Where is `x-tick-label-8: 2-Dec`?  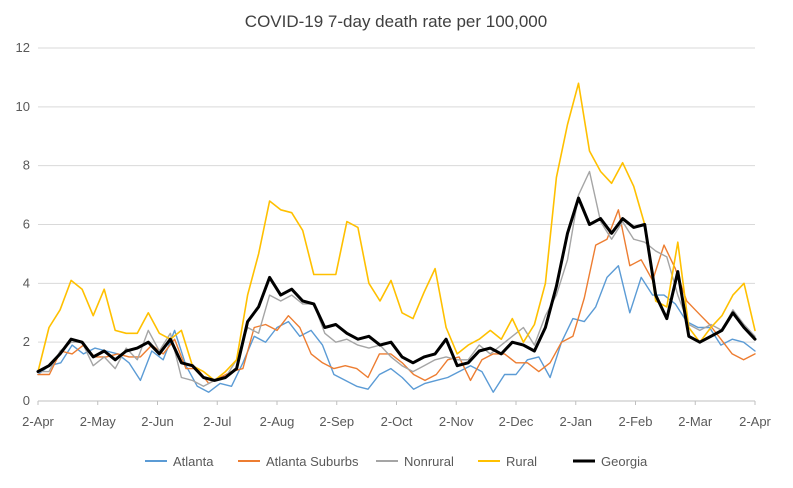 x-tick-label-8: 2-Dec is located at coordinates (516, 421).